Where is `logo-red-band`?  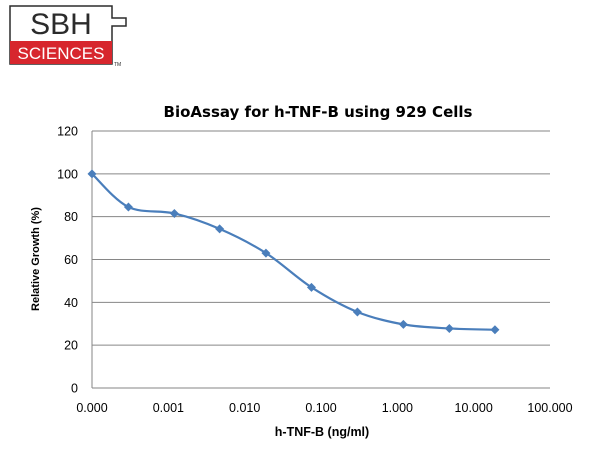 logo-red-band is located at coordinates (61, 52).